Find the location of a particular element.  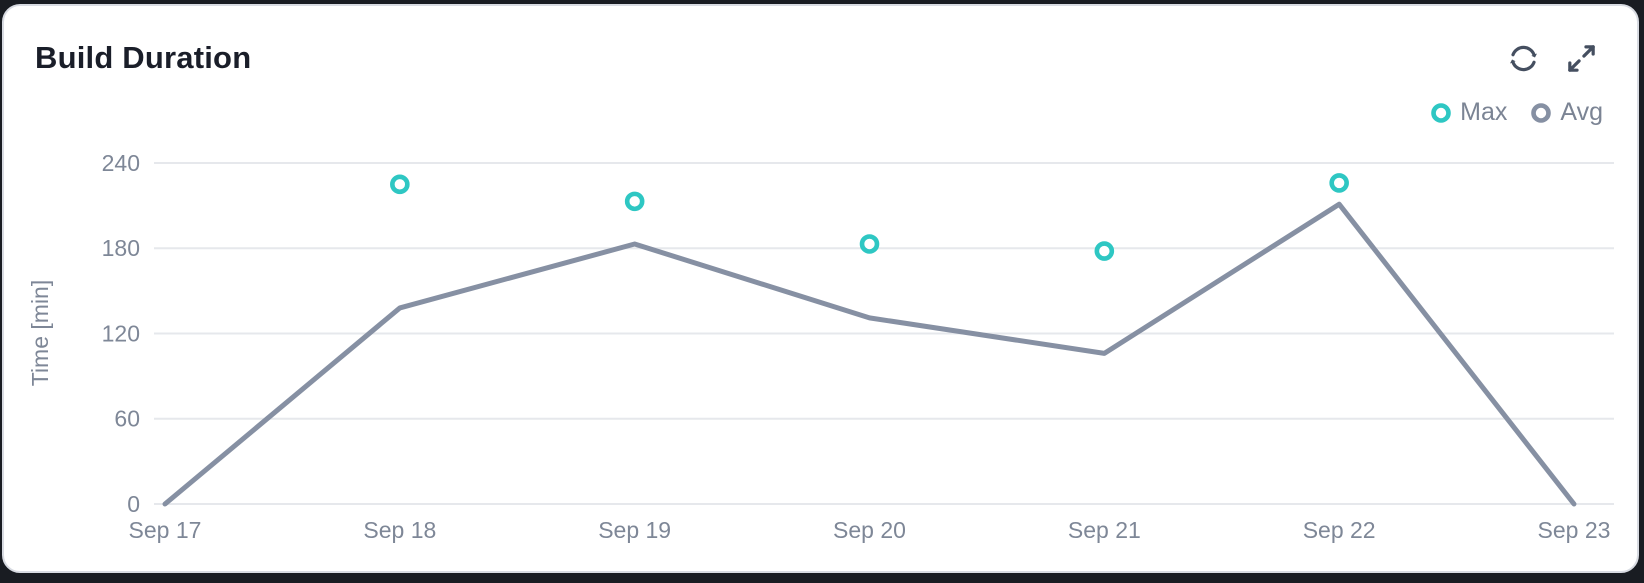

legend-label-avg: Avg is located at coordinates (1581, 112).